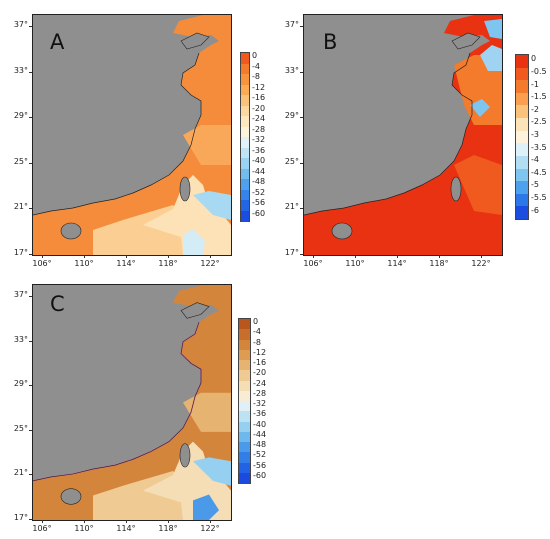 The image size is (550, 539). What do you see at coordinates (539, 71) in the screenshot?
I see `colorbar-label: -0.5` at bounding box center [539, 71].